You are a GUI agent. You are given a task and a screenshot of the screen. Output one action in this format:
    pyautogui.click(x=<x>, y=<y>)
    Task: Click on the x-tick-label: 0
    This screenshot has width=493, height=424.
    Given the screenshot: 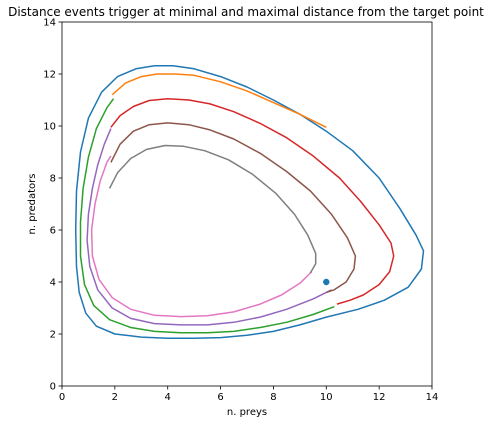 What is the action you would take?
    pyautogui.click(x=62, y=397)
    